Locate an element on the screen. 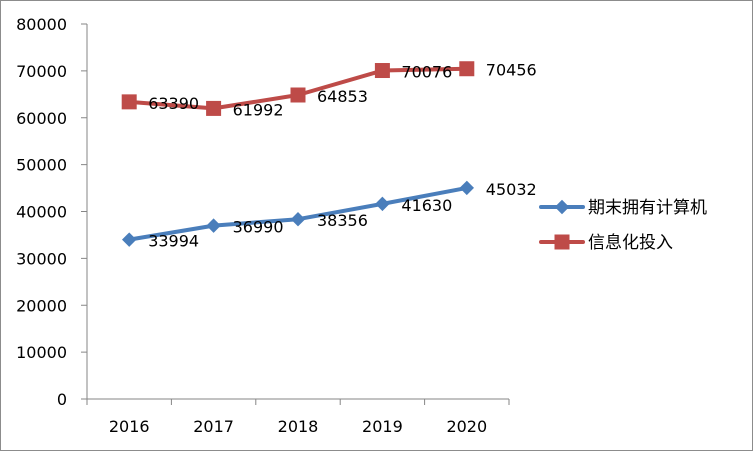 The image size is (753, 451). y-tick-label: 70000 is located at coordinates (41, 71).